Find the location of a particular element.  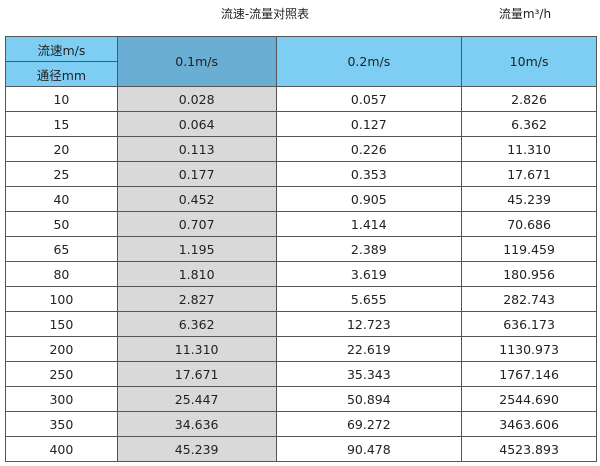

table-row: 40 0.452 0.905 45.239 is located at coordinates (301, 199).